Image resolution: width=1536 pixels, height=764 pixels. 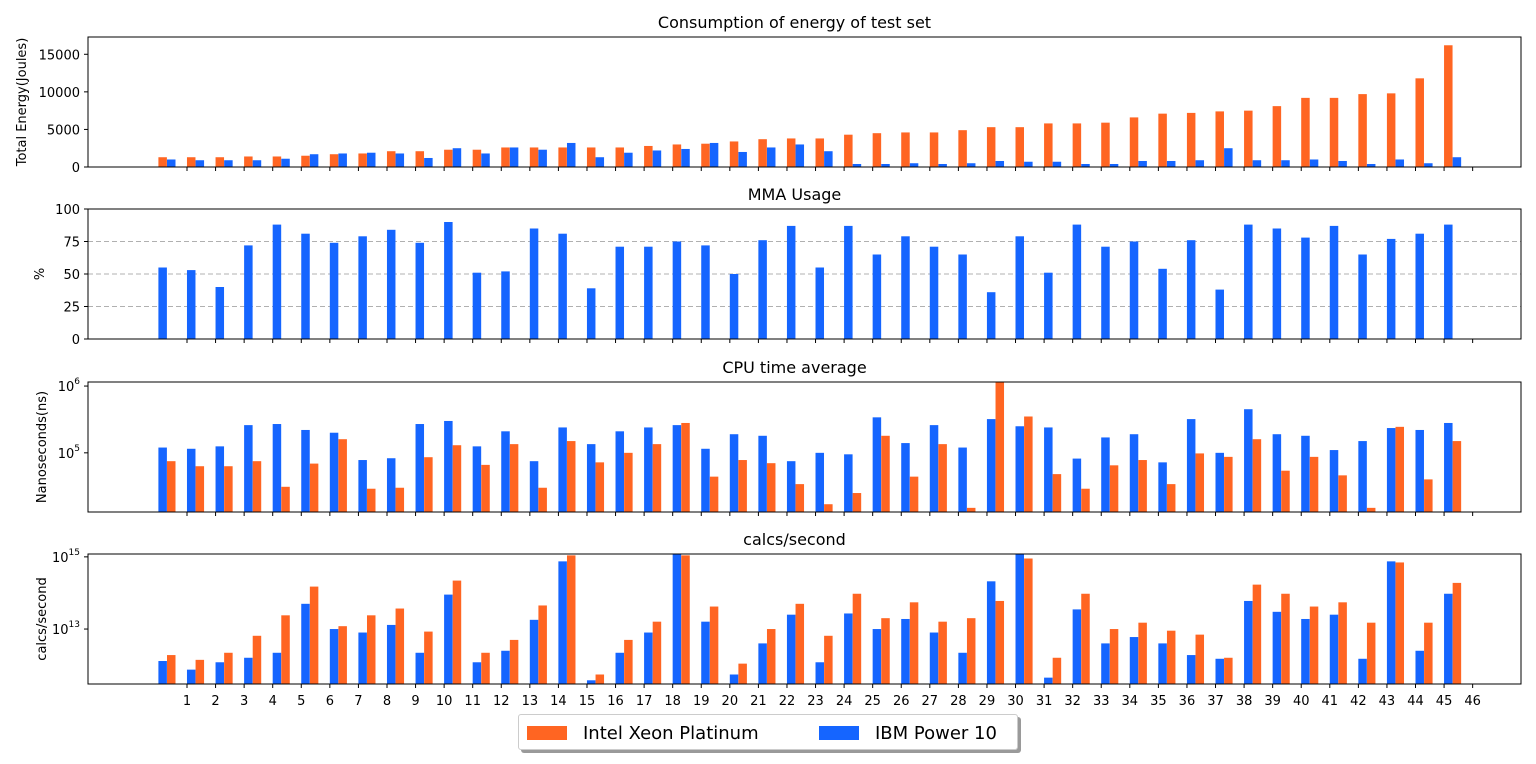 I want to click on y-tick-label: 105, so click(x=69, y=453).